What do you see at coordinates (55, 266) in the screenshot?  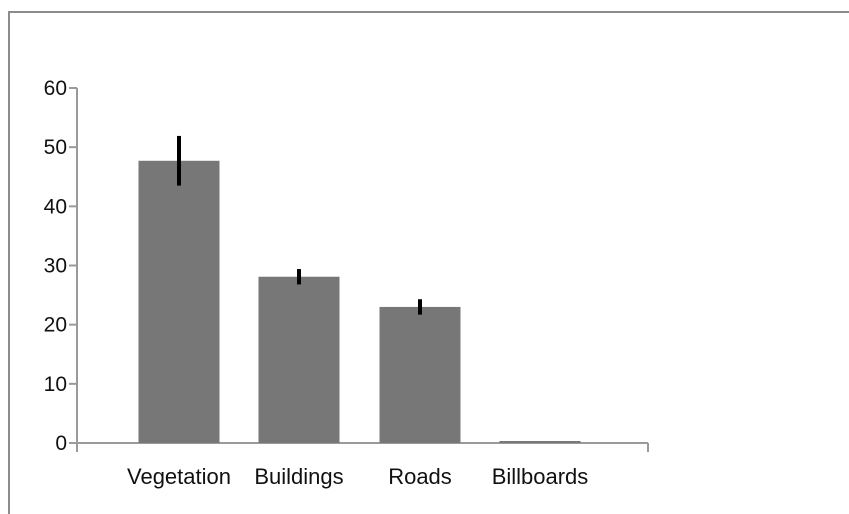 I see `y-tick-label: 30` at bounding box center [55, 266].